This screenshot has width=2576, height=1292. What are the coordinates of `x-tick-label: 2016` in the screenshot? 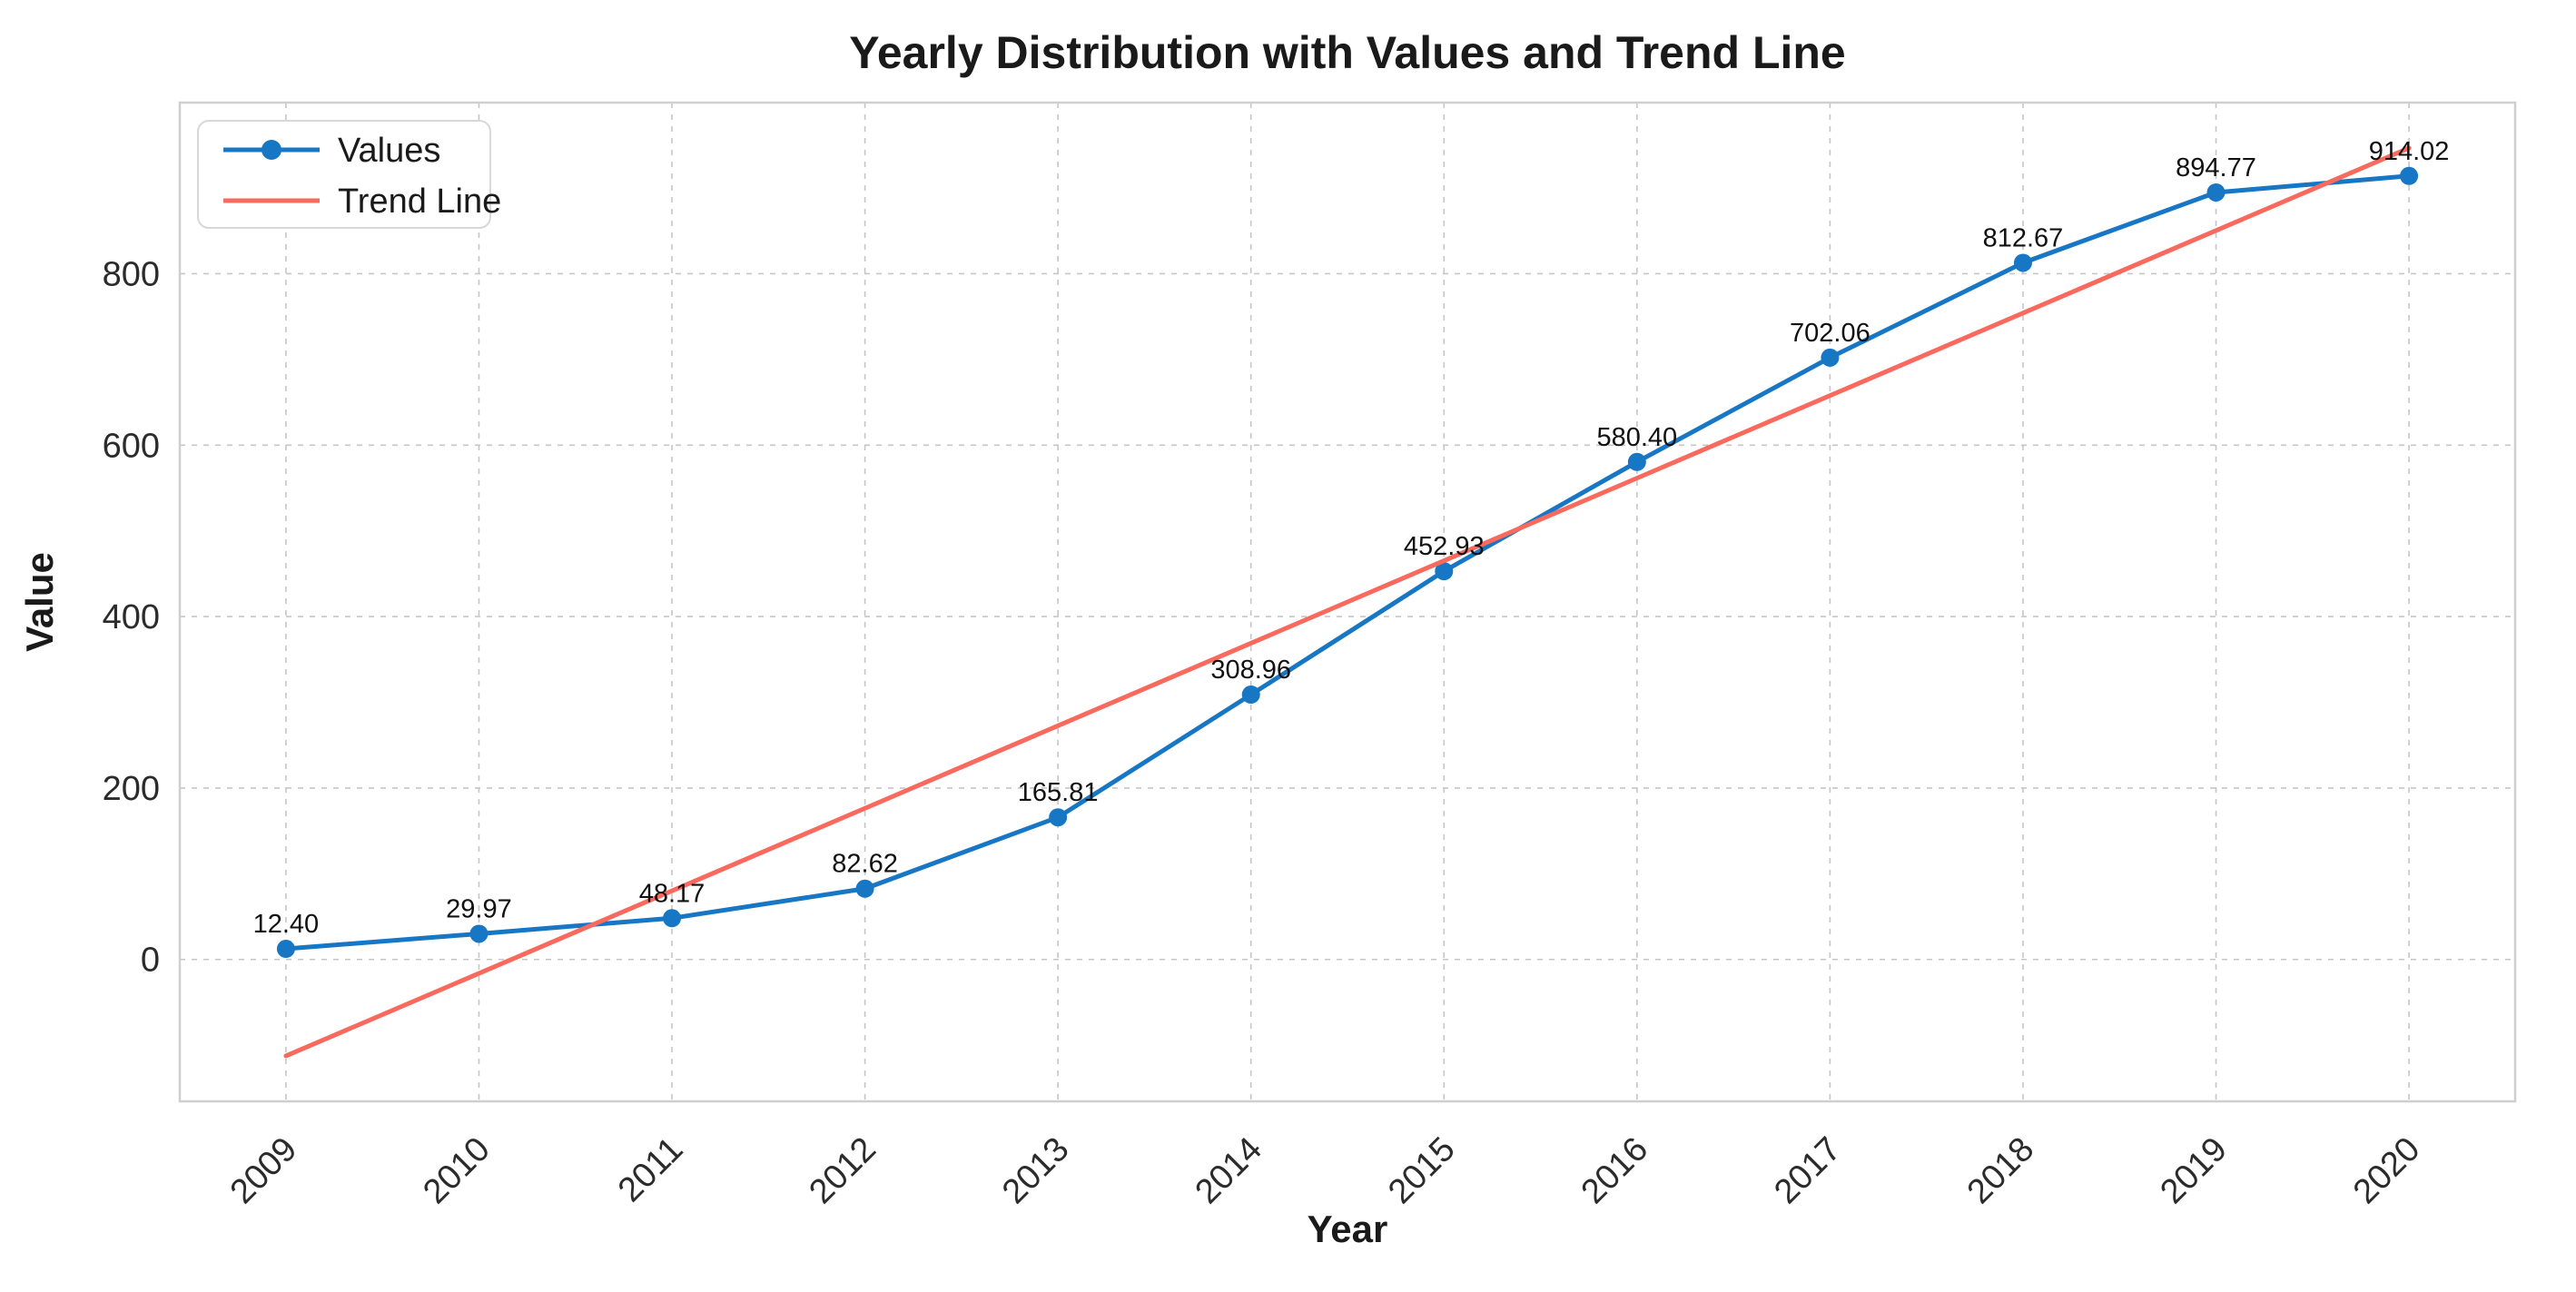 It's located at (1614, 1170).